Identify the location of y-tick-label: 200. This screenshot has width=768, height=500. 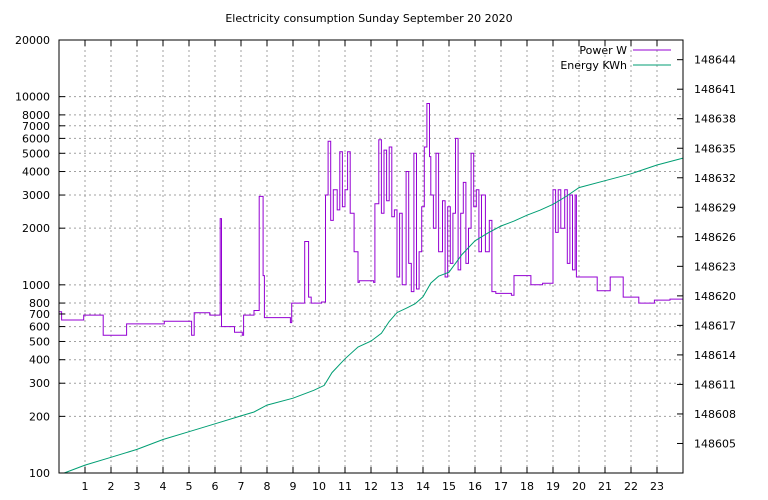
(39, 416).